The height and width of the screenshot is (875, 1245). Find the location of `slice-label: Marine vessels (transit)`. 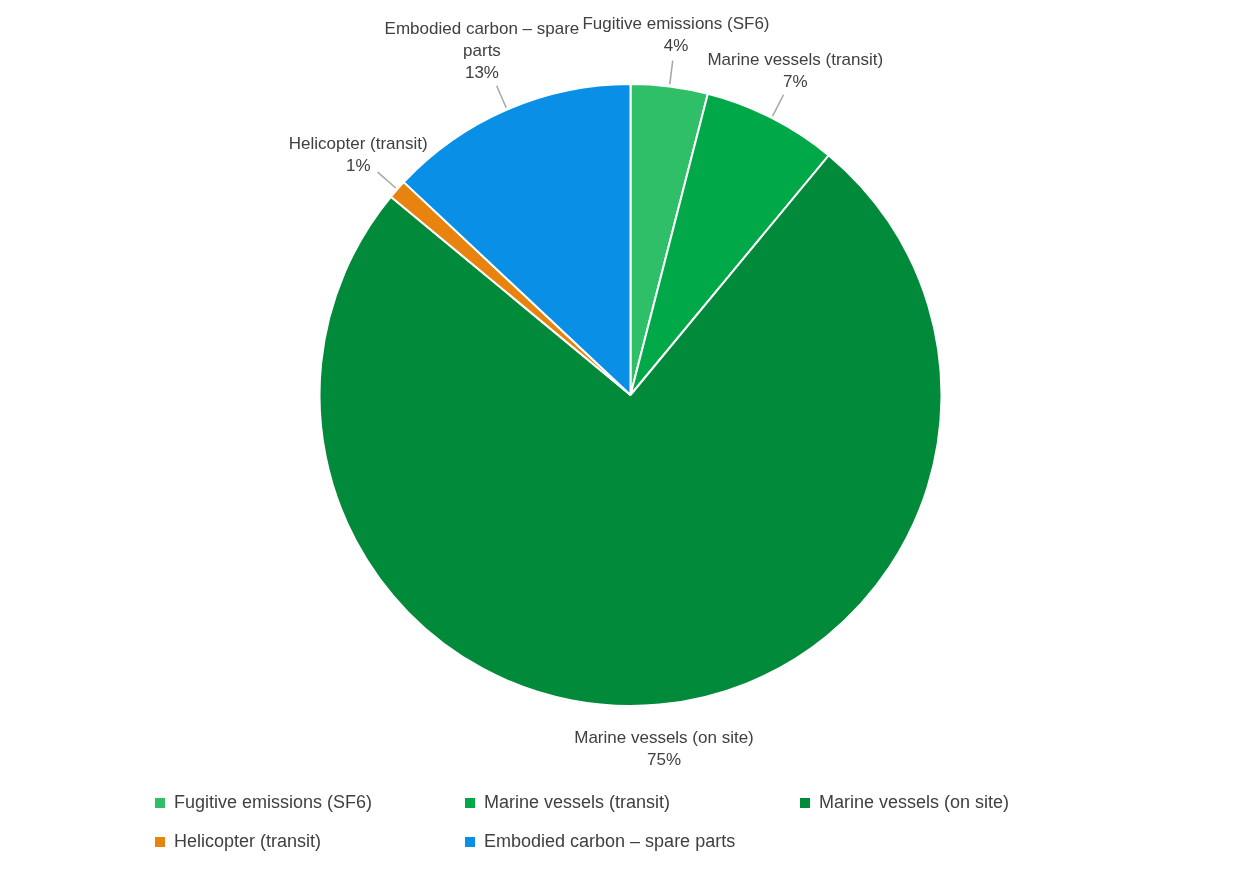

slice-label: Marine vessels (transit) is located at coordinates (795, 60).